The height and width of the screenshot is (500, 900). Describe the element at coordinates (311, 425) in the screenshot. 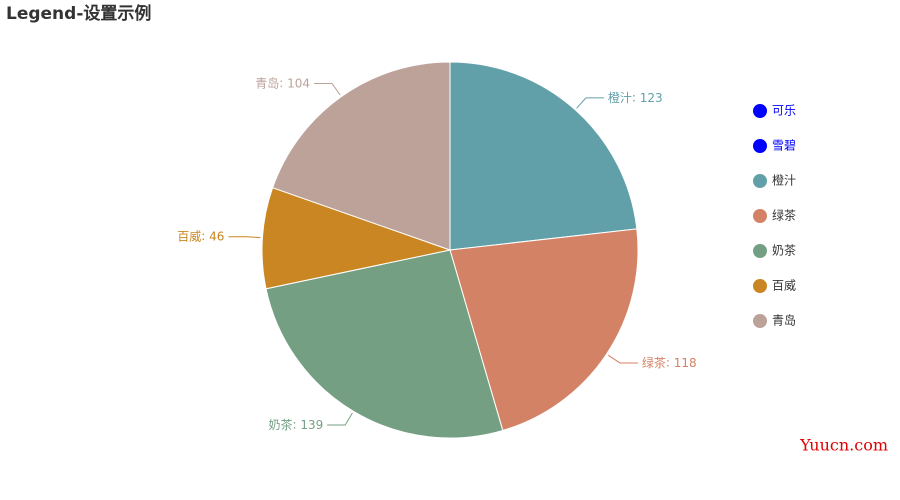

I see `label-value: 139` at that location.